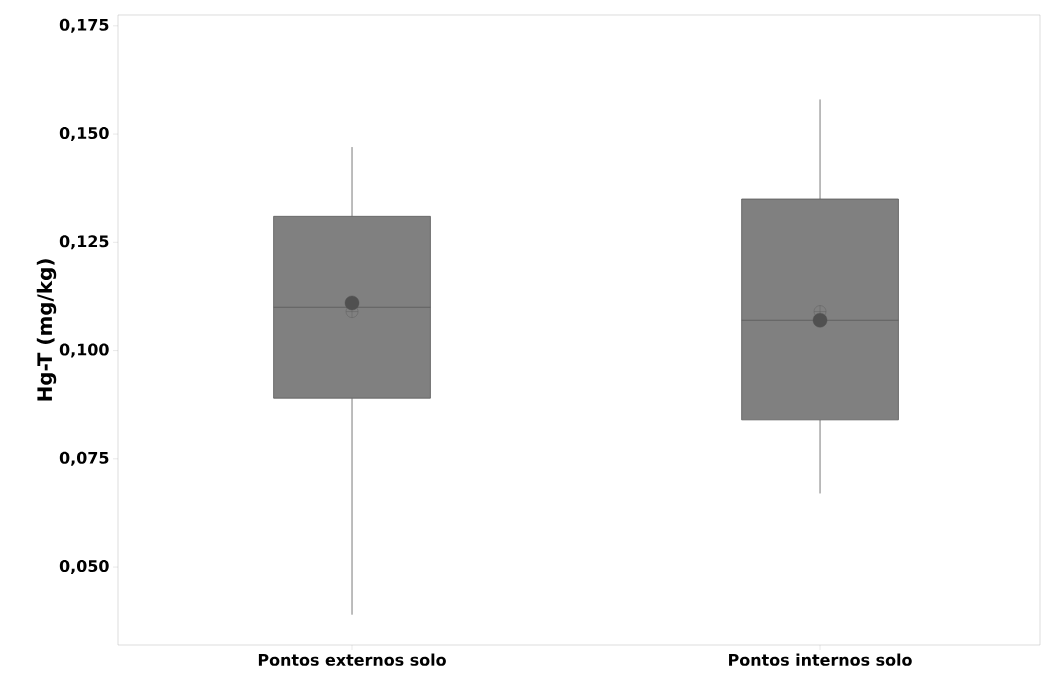  What do you see at coordinates (84, 242) in the screenshot?
I see `y-tick-label: 0,125` at bounding box center [84, 242].